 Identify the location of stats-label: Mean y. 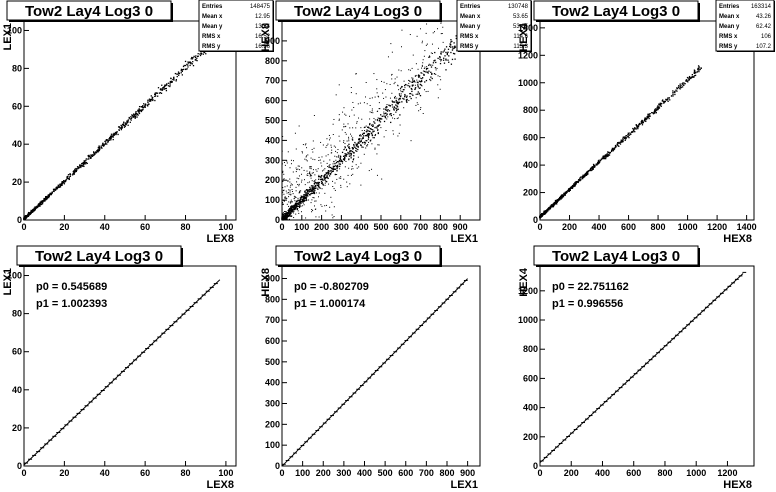
(212, 27).